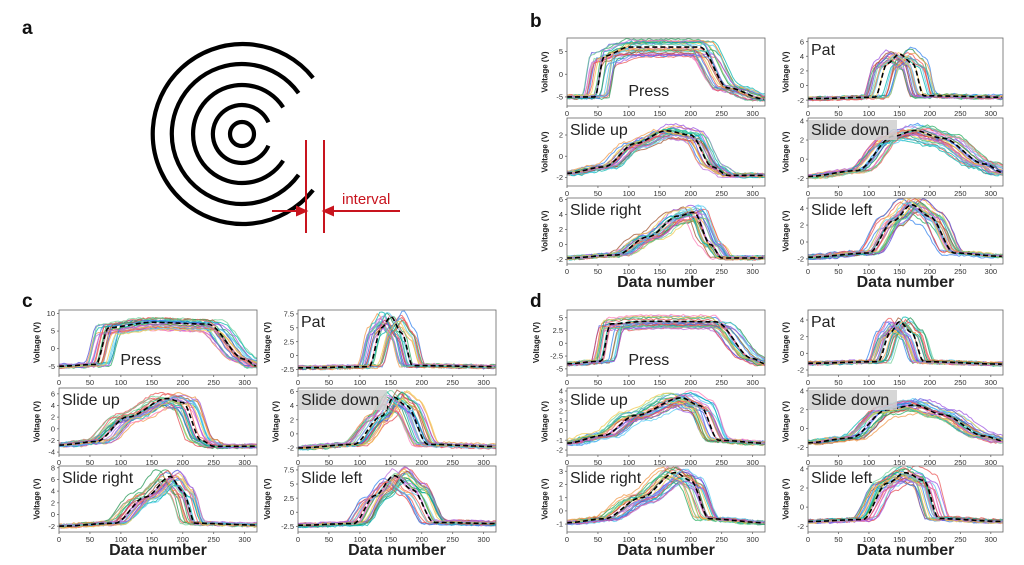 Image resolution: width=1024 pixels, height=565 pixels. I want to click on y-tick-label: 6, so click(53, 479).